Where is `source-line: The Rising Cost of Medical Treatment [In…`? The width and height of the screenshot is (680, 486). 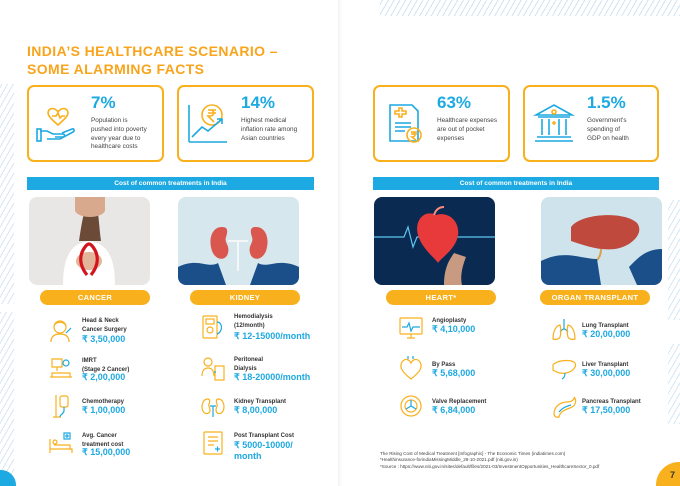
source-line: The Rising Cost of Medical Treatment [In… is located at coordinates (473, 453).